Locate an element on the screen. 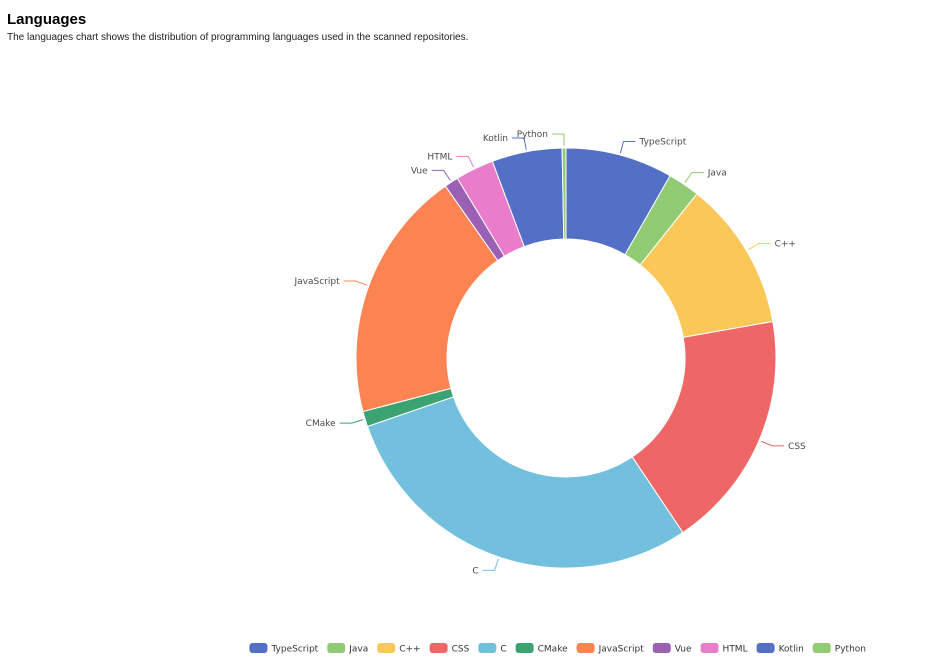 This screenshot has height=667, width=949. legend-label-typescript: TypeScript is located at coordinates (294, 650).